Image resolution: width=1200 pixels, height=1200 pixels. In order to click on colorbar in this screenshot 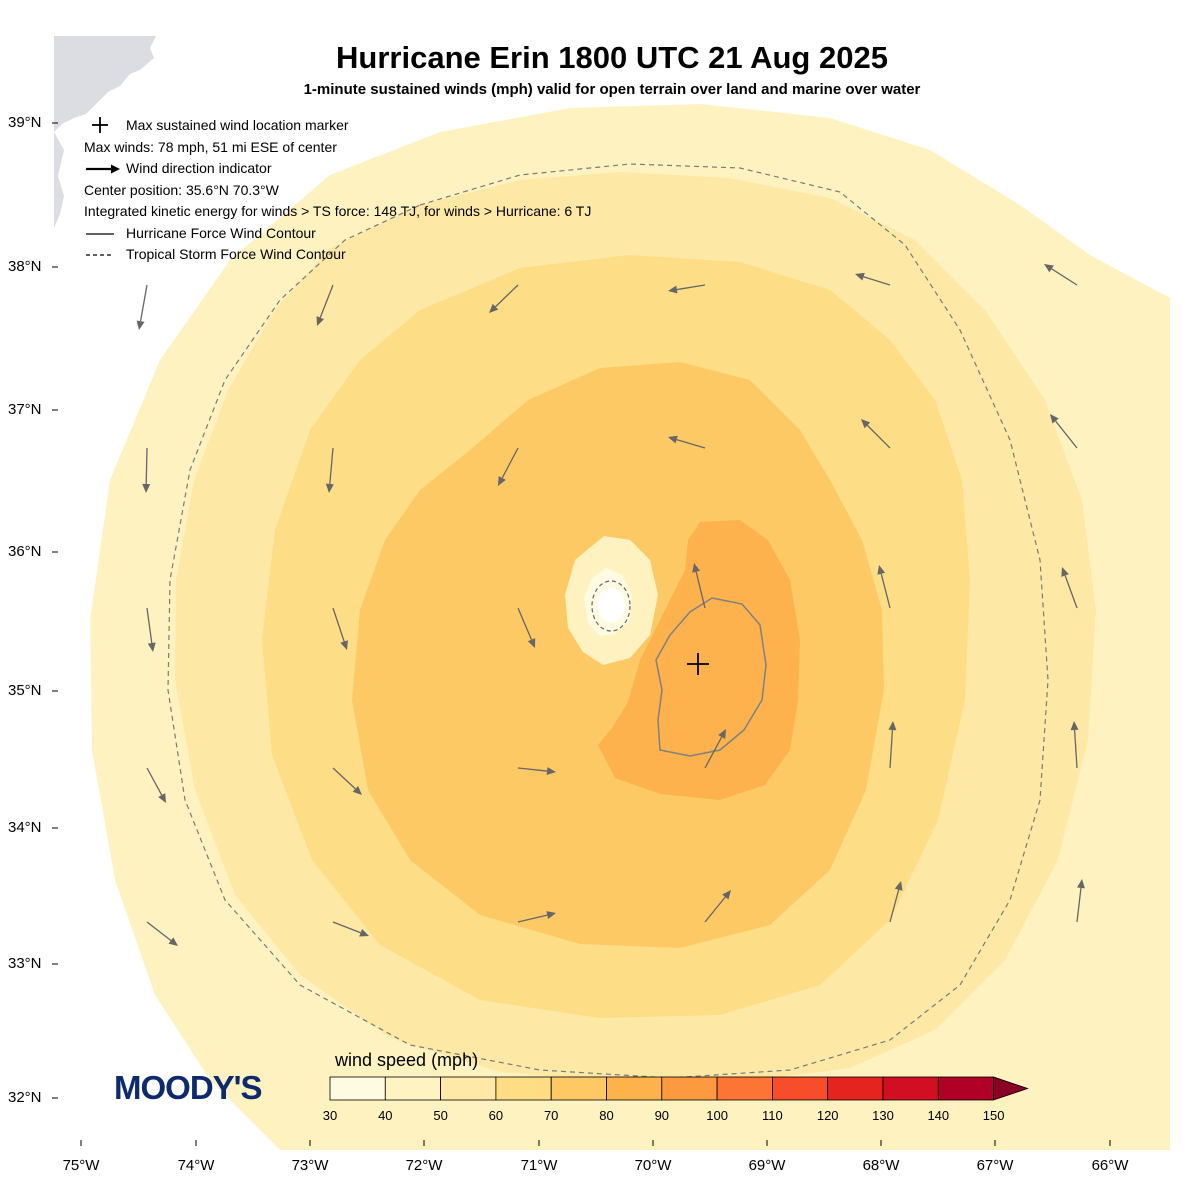, I will do `click(679, 1088)`.